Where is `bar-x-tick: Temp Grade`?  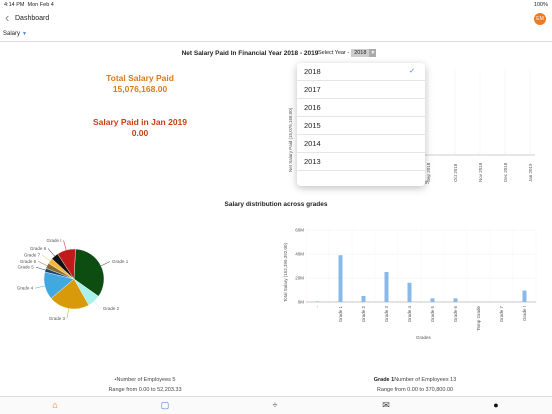 bar-x-tick: Temp Grade is located at coordinates (478, 318).